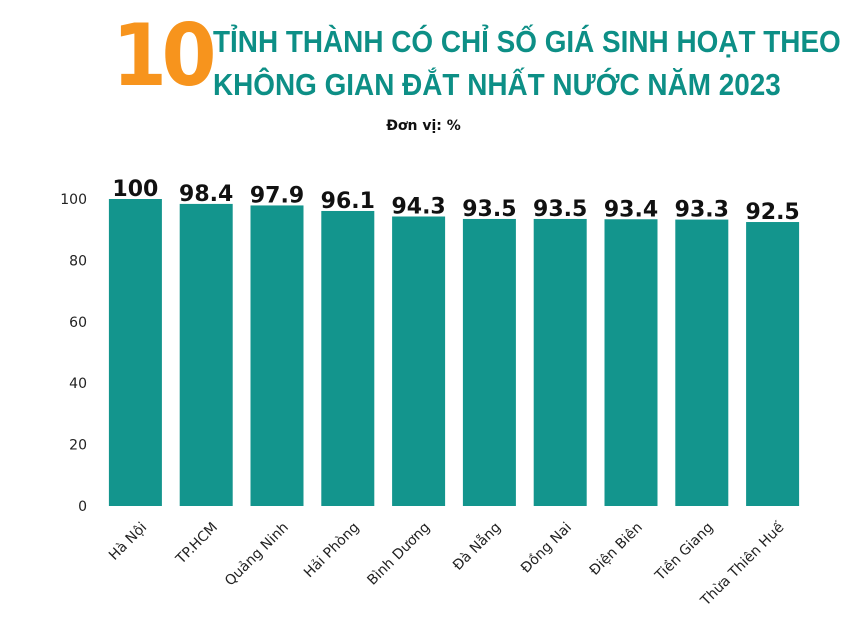 Image resolution: width=847 pixels, height=637 pixels. Describe the element at coordinates (631, 209) in the screenshot. I see `bar-value-label: 93.4` at that location.